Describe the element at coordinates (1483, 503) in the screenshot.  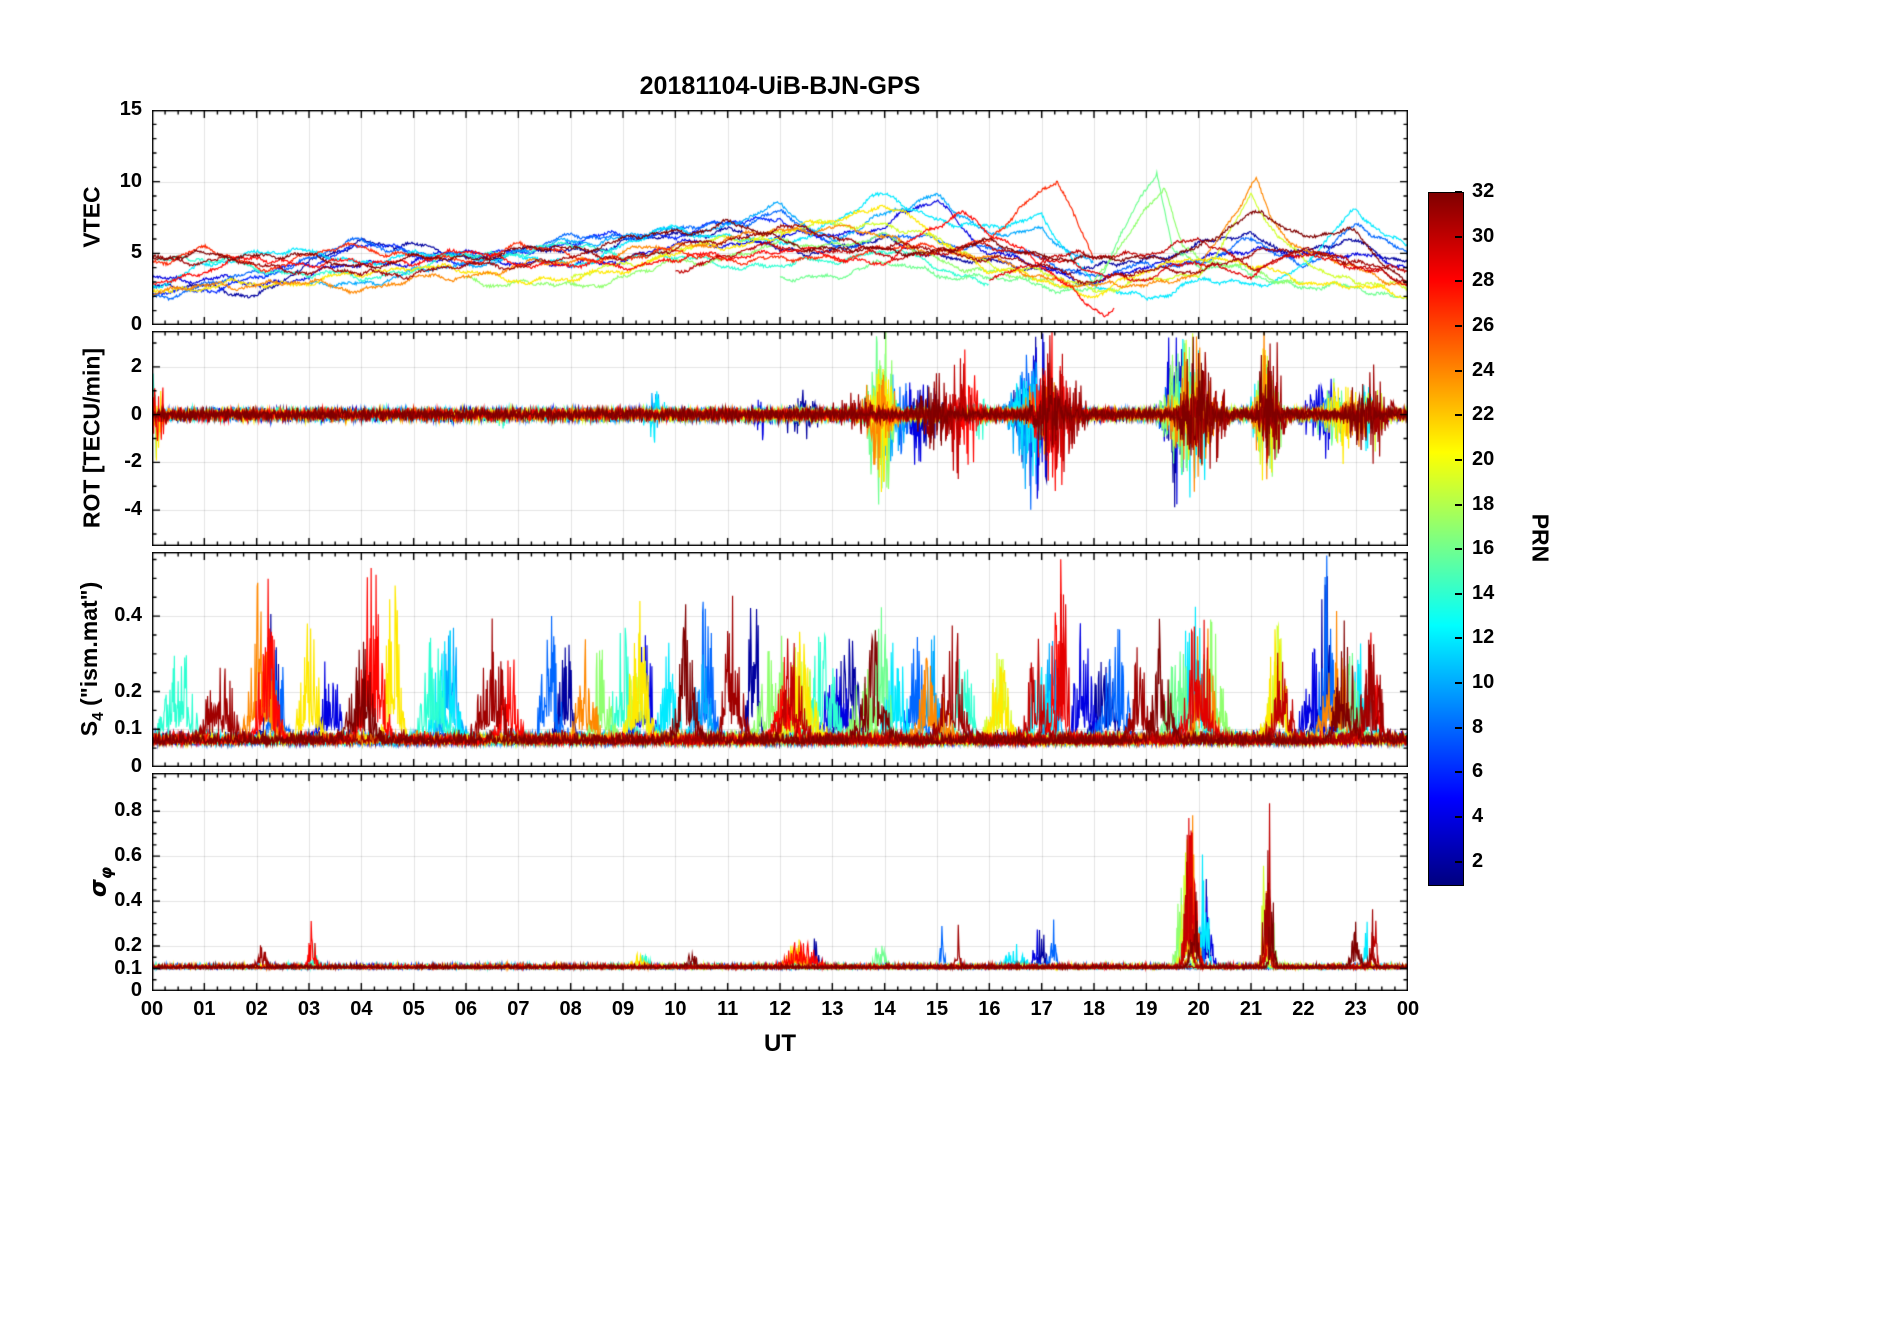
I see `colorbar-tick-label: 18` at that location.